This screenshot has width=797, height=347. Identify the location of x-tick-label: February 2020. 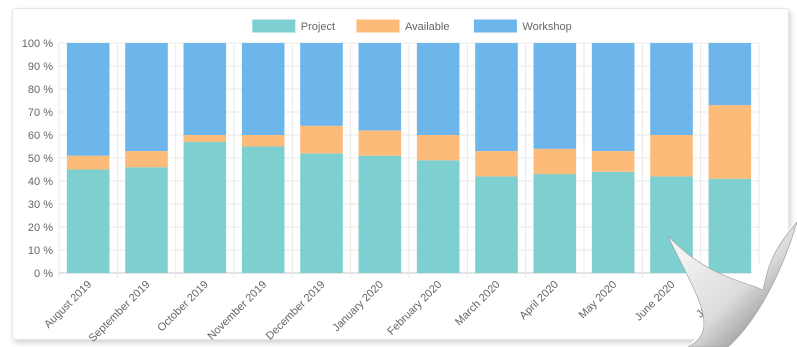
(414, 308).